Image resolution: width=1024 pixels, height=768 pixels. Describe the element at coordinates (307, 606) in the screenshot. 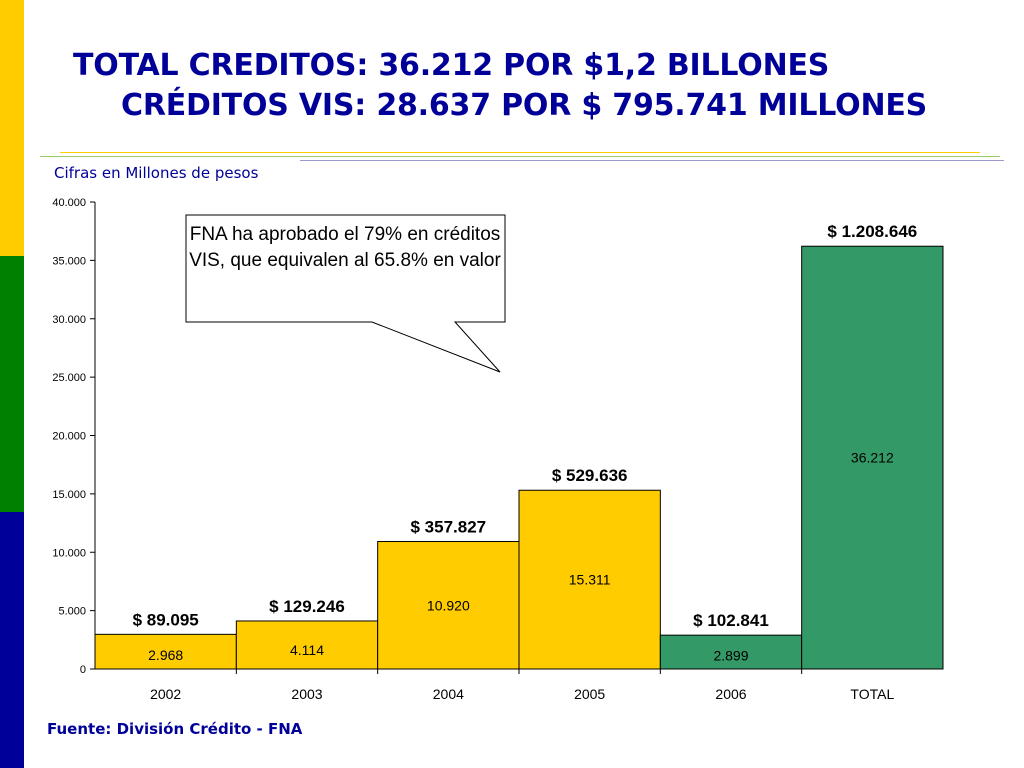

I see `bar-amount-label: $ 129.246` at that location.